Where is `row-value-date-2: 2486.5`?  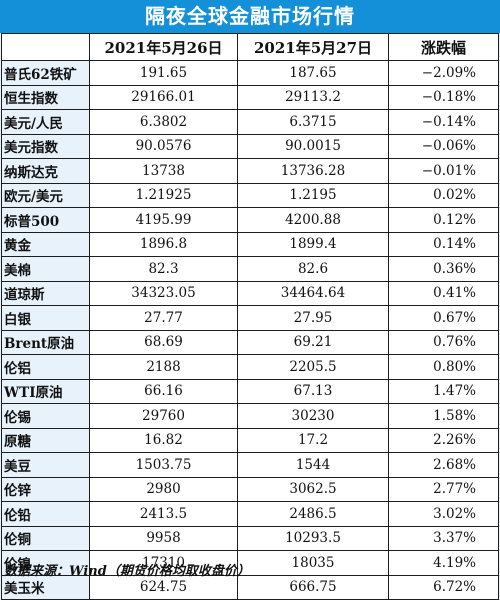 row-value-date-2: 2486.5 is located at coordinates (313, 514).